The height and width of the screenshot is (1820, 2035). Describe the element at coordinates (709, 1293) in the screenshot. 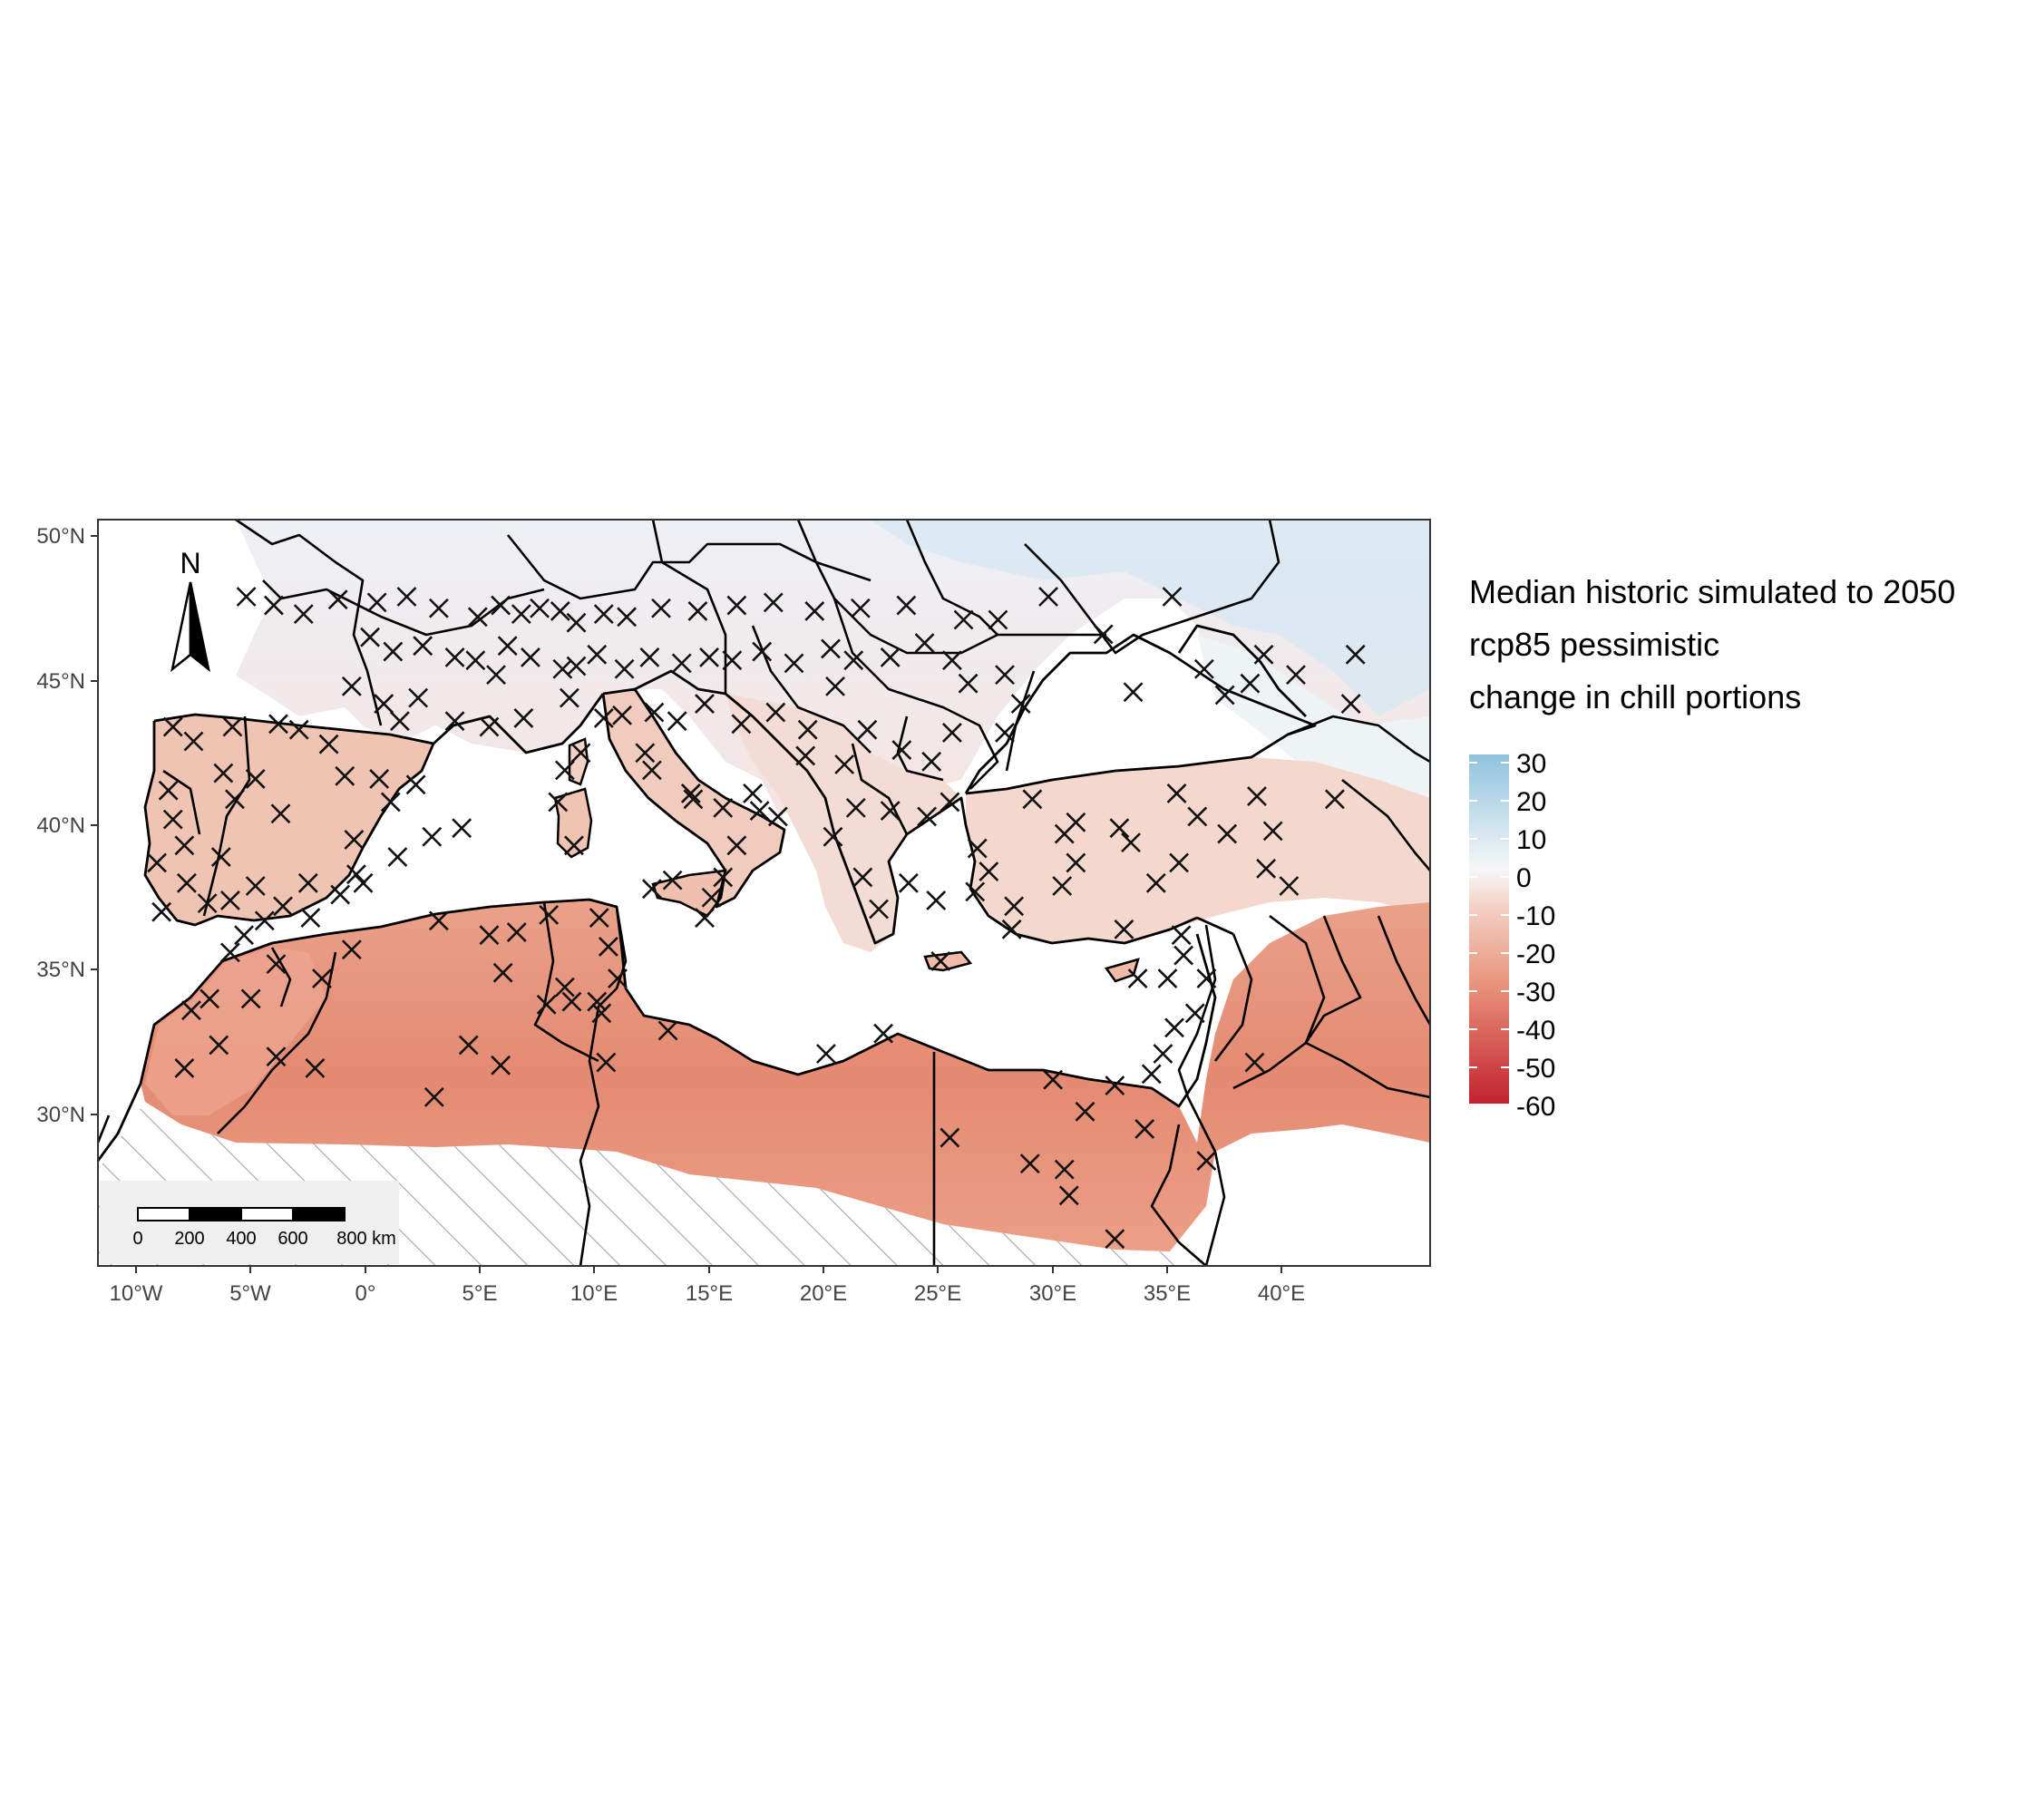

I see `lon-label-15e: 15°E` at that location.